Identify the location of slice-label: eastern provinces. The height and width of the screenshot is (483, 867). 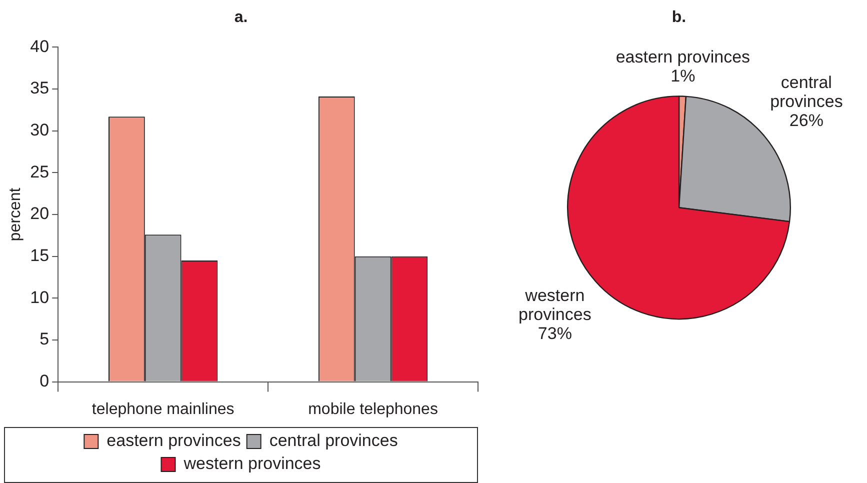
(683, 56).